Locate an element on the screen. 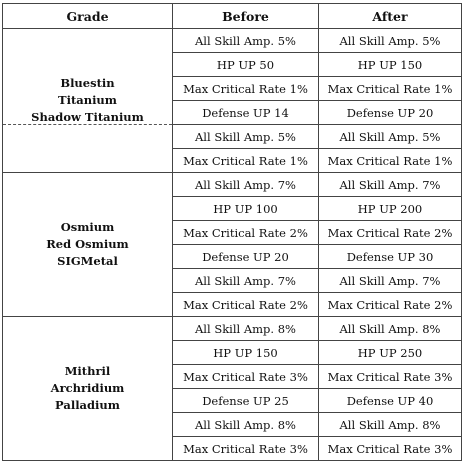 The image size is (463, 464). grade-name: Titanium is located at coordinates (87, 100).